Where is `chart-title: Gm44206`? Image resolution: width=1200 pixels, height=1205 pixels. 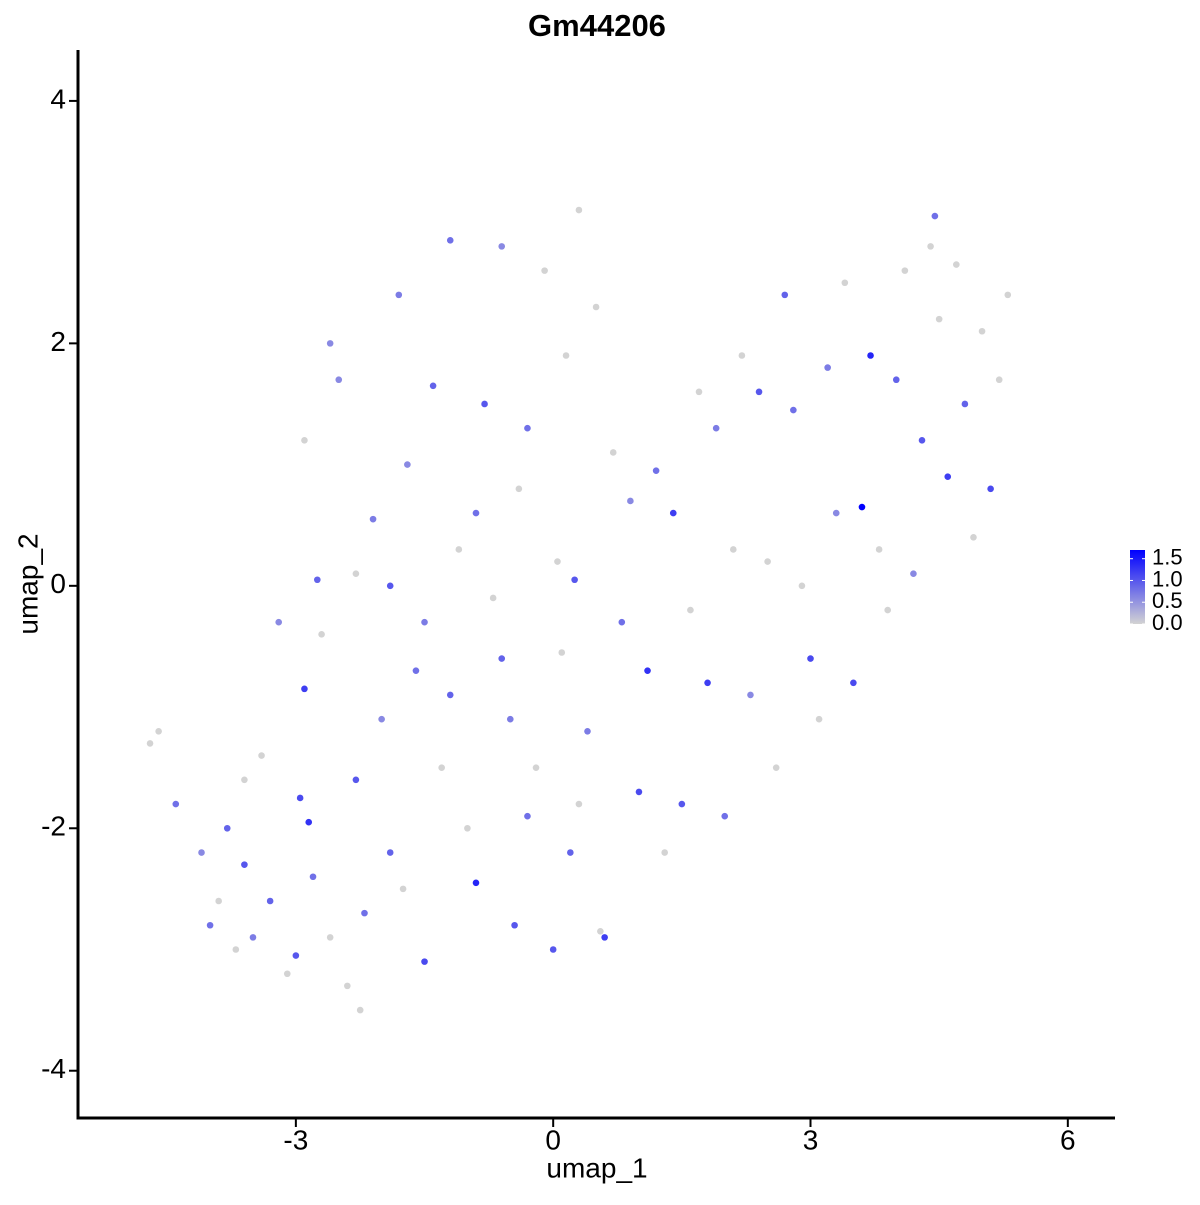 chart-title: Gm44206 is located at coordinates (597, 25).